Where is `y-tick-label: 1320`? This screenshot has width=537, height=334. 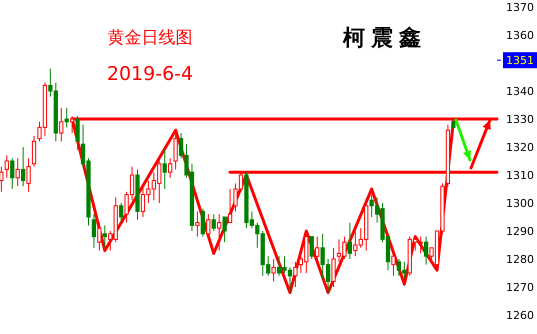 y-tick-label: 1320 is located at coordinates (520, 147).